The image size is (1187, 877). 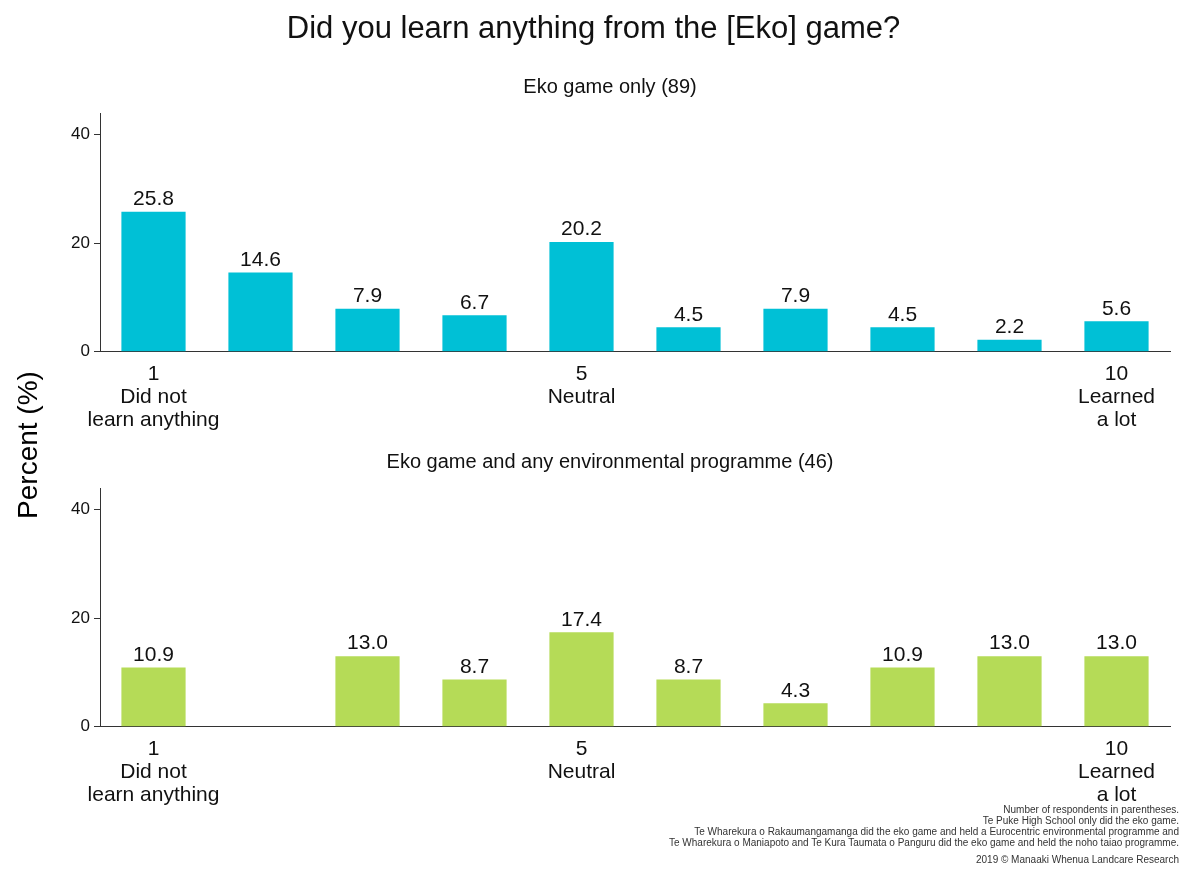 What do you see at coordinates (1091, 809) in the screenshot?
I see `text: Number of respondents in parentheses.` at bounding box center [1091, 809].